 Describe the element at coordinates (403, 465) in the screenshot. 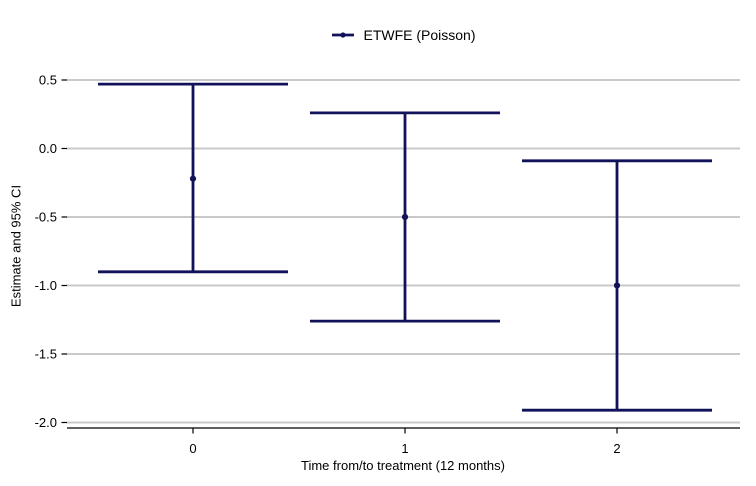

I see `x-axis-title: Time from/to treatment (12 months)` at that location.